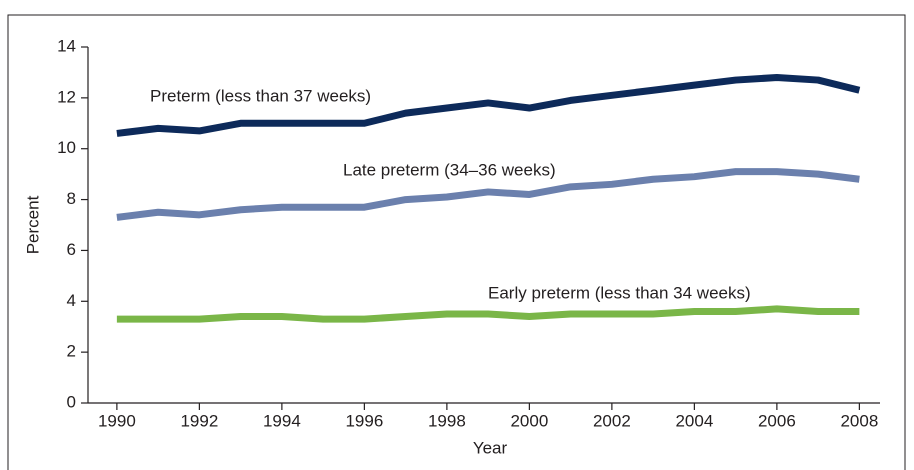 This screenshot has width=914, height=470. What do you see at coordinates (117, 420) in the screenshot?
I see `x-tick-label: 1990` at bounding box center [117, 420].